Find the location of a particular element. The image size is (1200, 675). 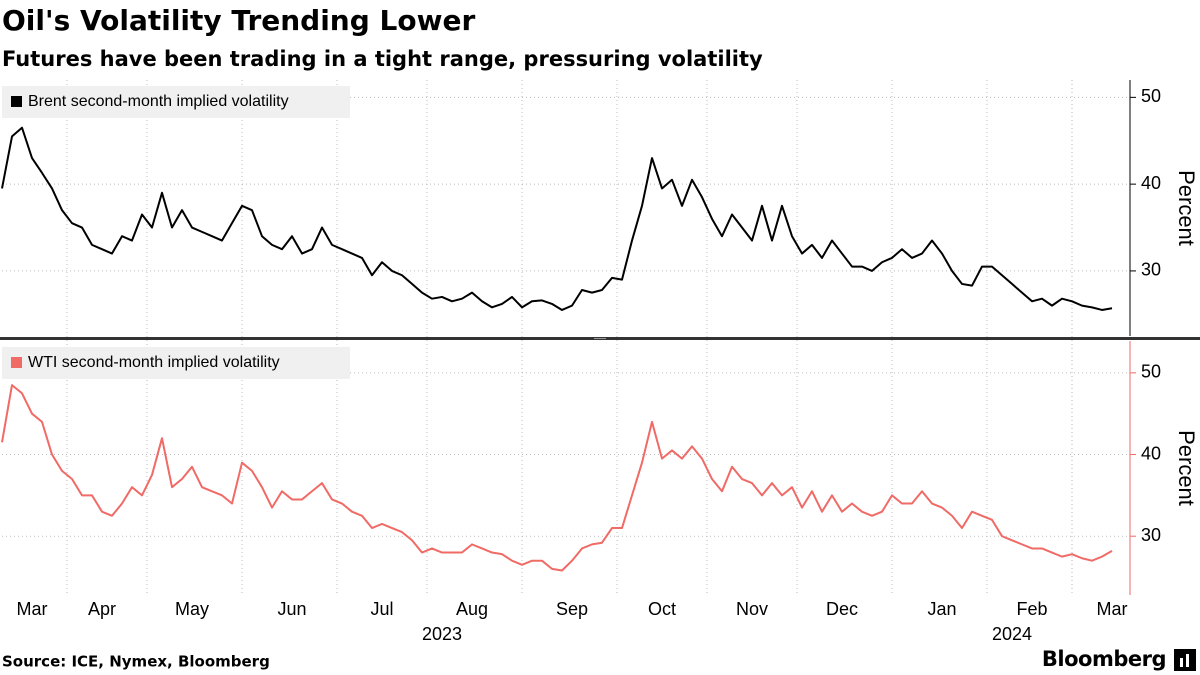

x-tick-label: Nov is located at coordinates (752, 609).